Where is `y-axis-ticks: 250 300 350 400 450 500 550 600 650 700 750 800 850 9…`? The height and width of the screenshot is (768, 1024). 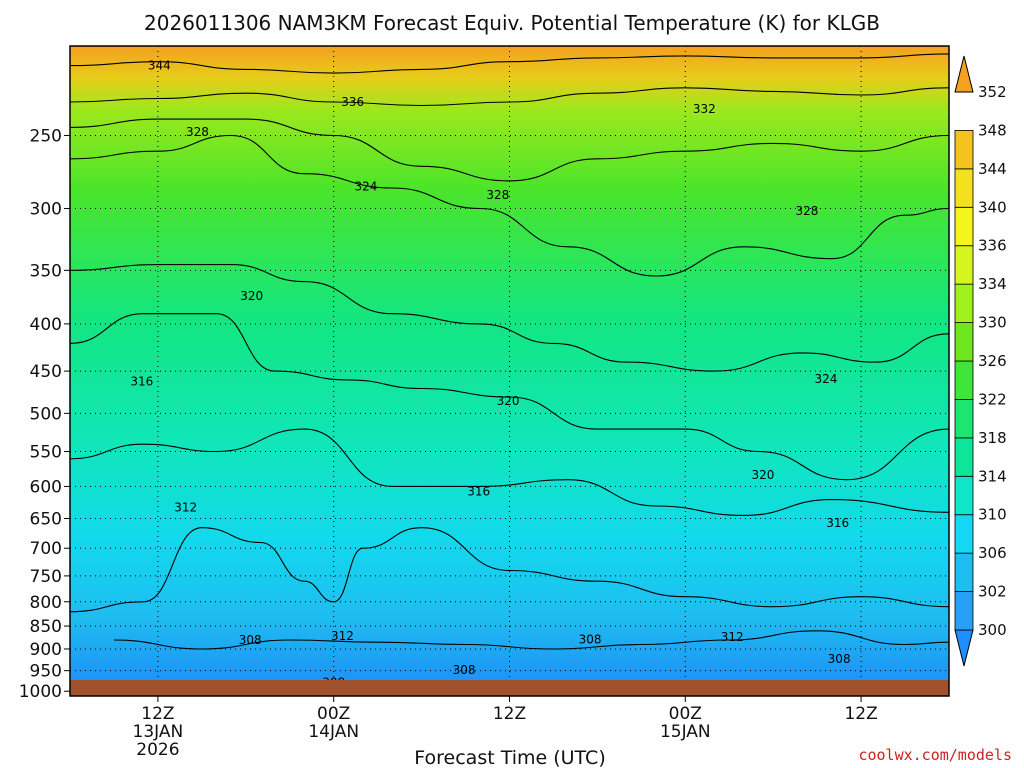
y-axis-ticks: 250 300 350 400 450 500 550 600 650 700 750 800 850 9… is located at coordinates (44, 414).